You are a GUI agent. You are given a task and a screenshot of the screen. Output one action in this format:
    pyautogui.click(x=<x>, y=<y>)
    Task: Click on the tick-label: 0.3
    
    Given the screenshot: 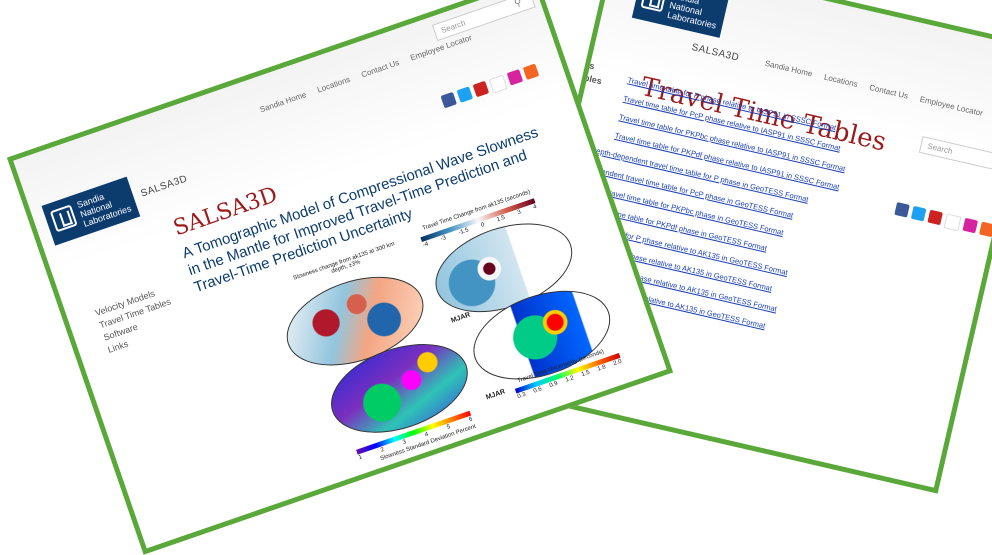 What is the action you would take?
    pyautogui.click(x=521, y=396)
    